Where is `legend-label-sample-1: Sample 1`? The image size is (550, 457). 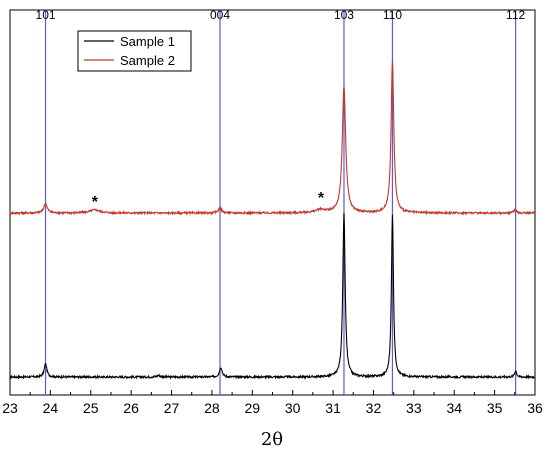
legend-label-sample-1: Sample 1 is located at coordinates (147, 41).